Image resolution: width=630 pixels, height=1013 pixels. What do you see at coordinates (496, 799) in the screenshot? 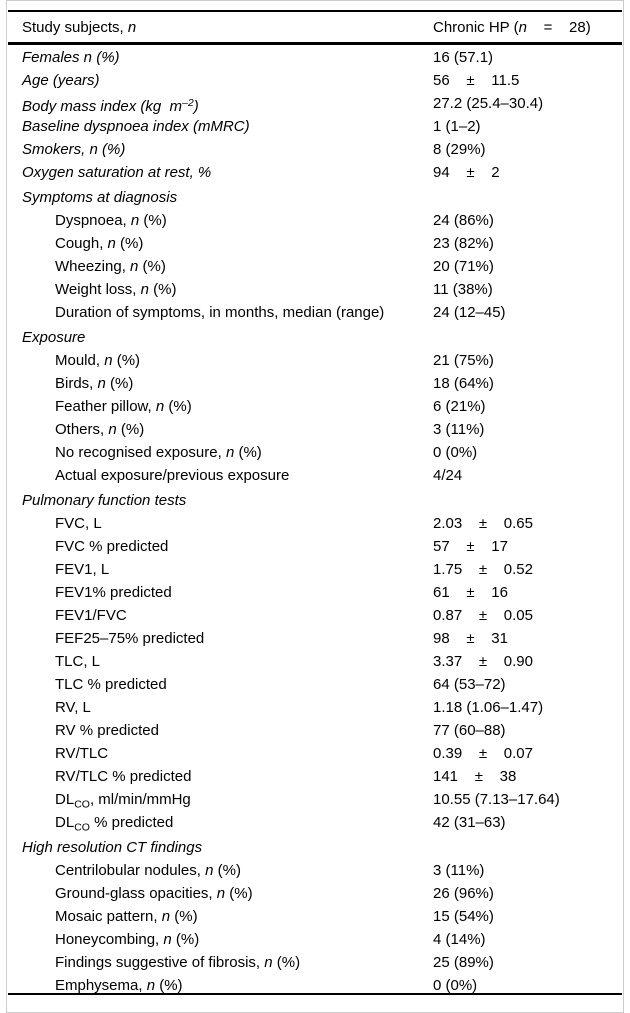
I see `row-value: 10.55 (7.13–17.64)` at bounding box center [496, 799].